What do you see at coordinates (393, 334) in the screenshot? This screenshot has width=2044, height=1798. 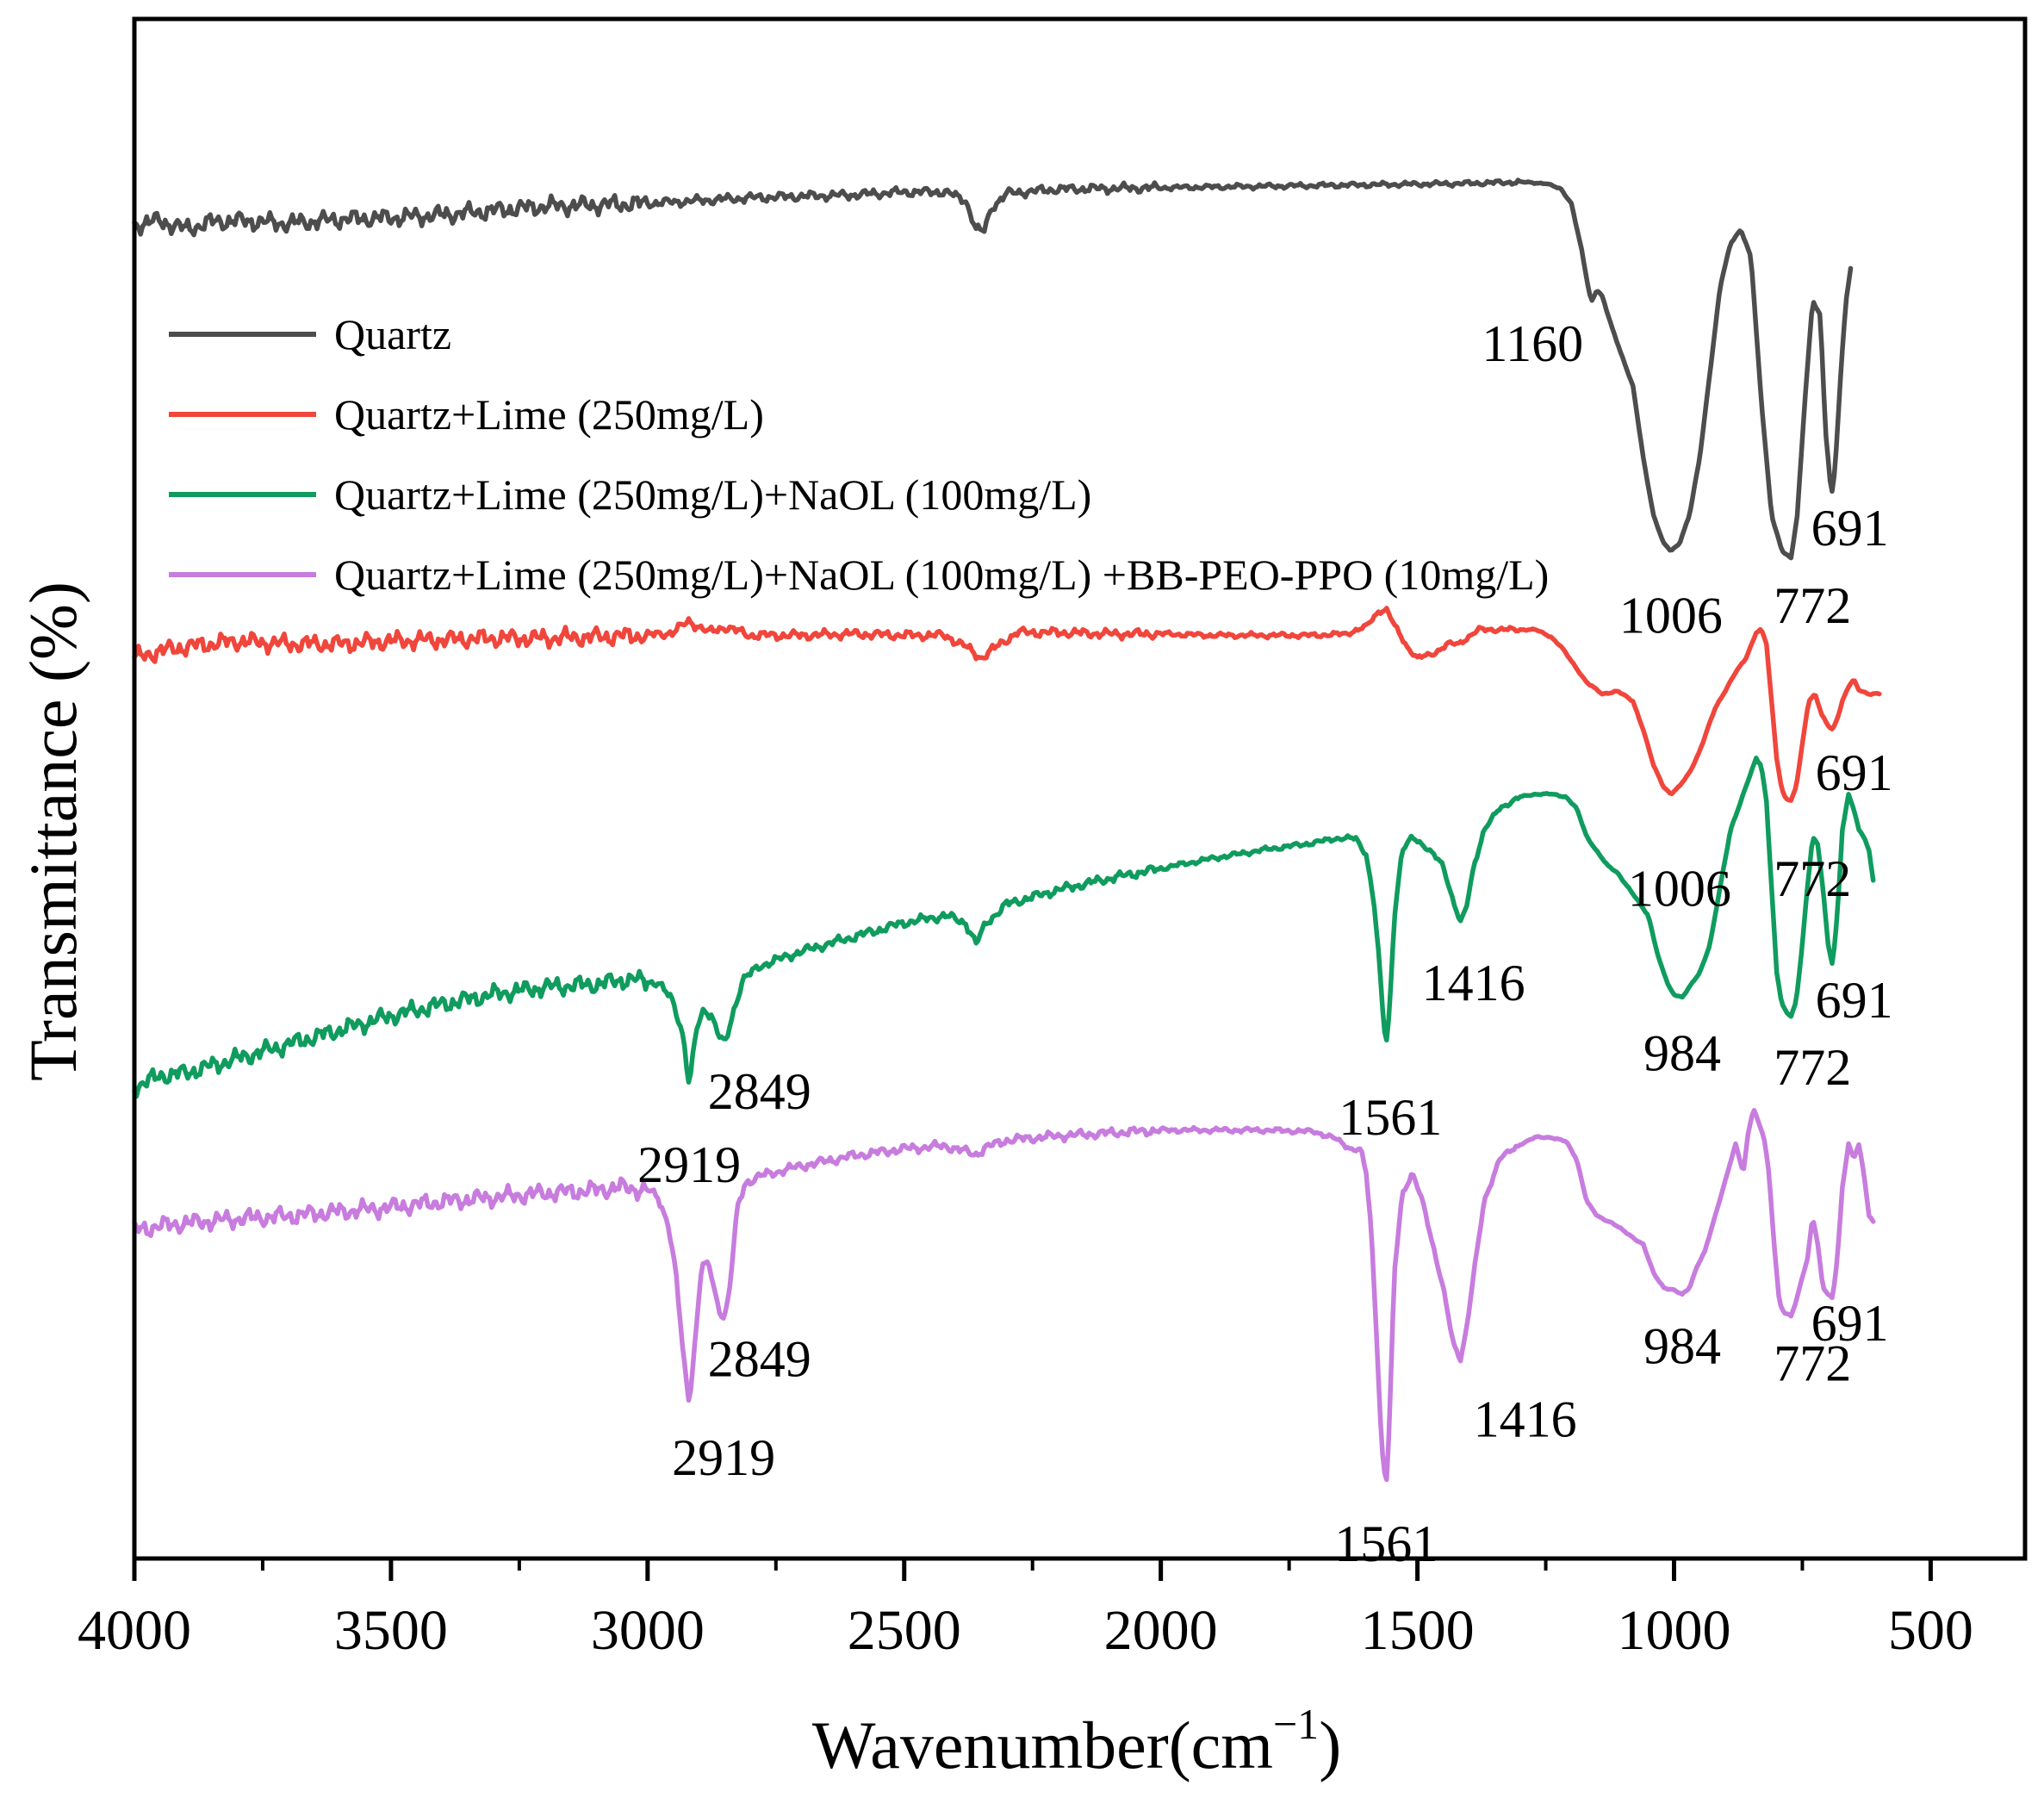 I see `legend-label-quartz: Quartz` at bounding box center [393, 334].